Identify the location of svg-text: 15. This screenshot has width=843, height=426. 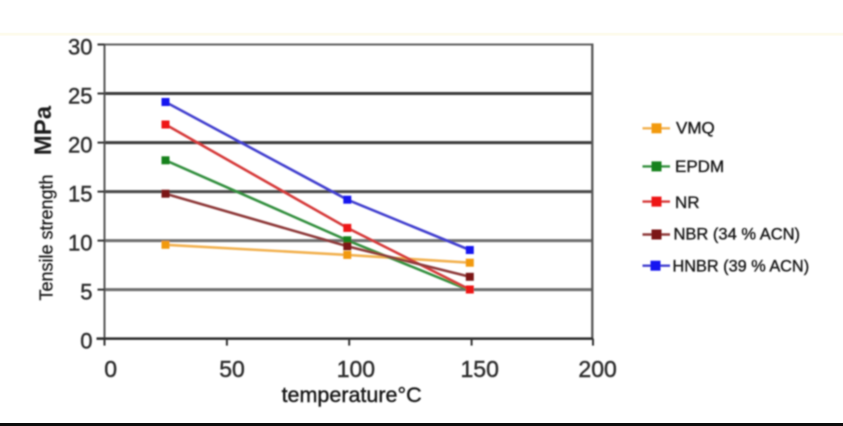
(80, 194).